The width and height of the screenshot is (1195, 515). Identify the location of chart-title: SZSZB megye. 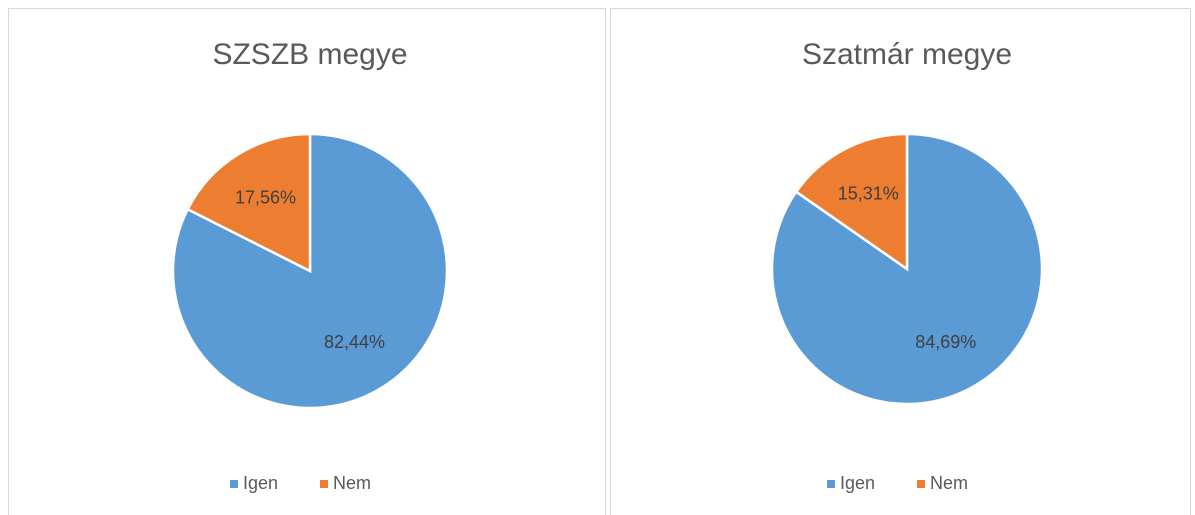
(309, 54).